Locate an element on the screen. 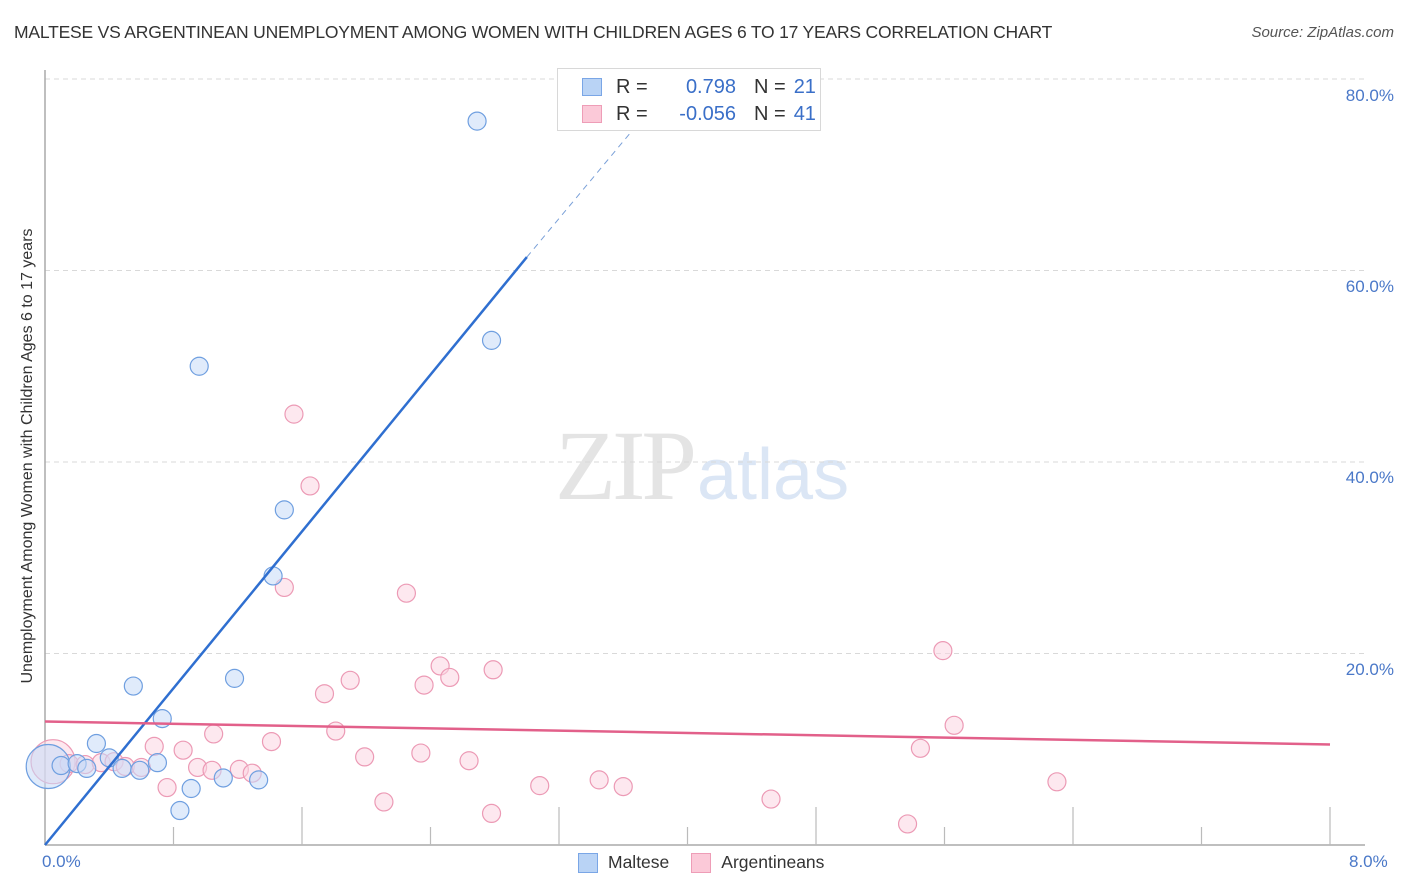 This screenshot has width=1406, height=892. argentineans-trendline is located at coordinates (687, 733).